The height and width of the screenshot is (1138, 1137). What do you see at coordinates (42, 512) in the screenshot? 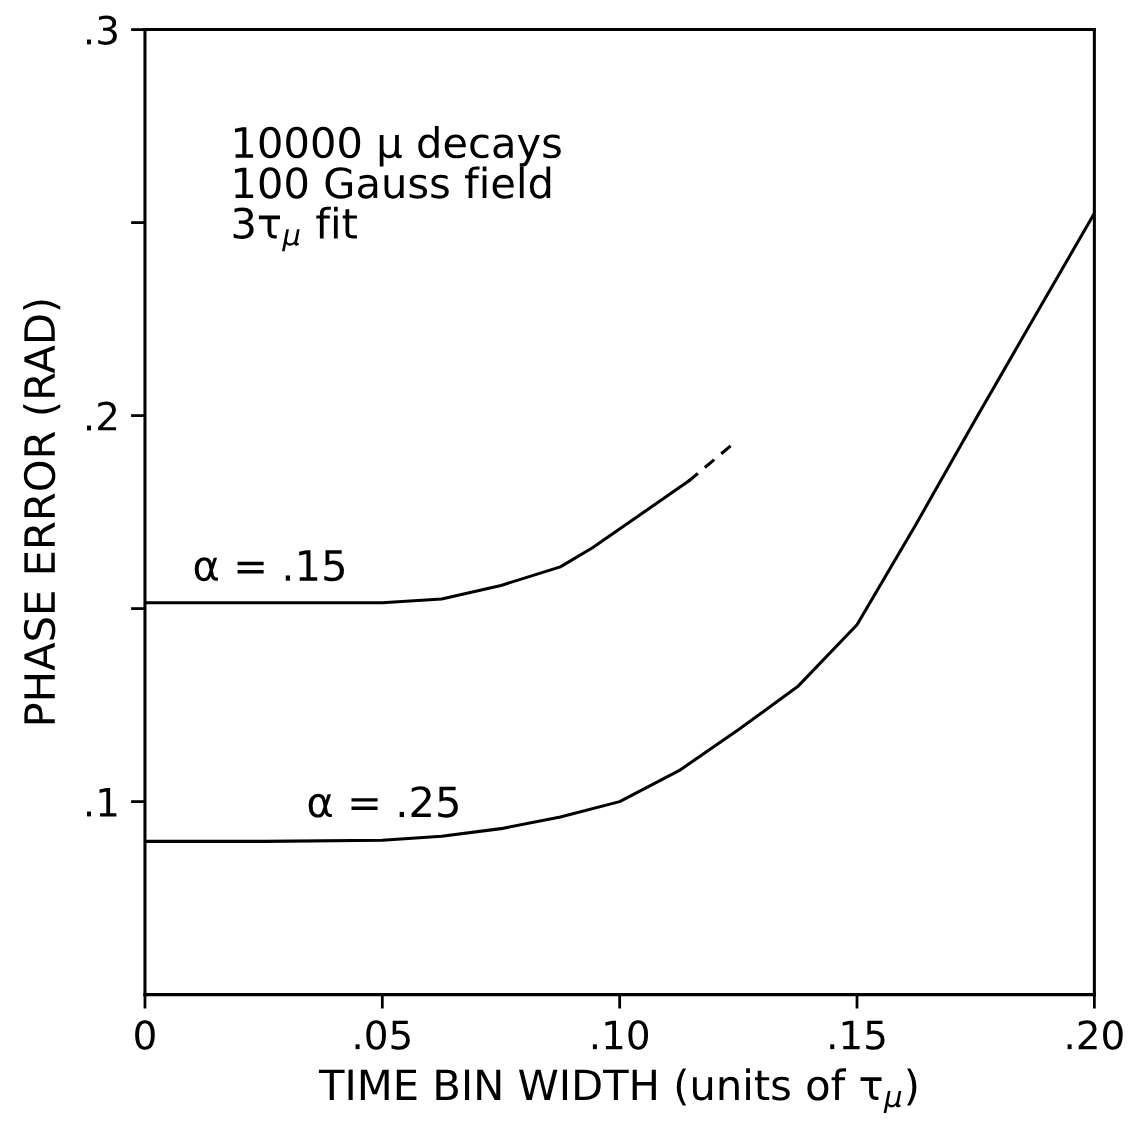
I see `y-axis-title: PHASE ERROR (RAD)` at bounding box center [42, 512].